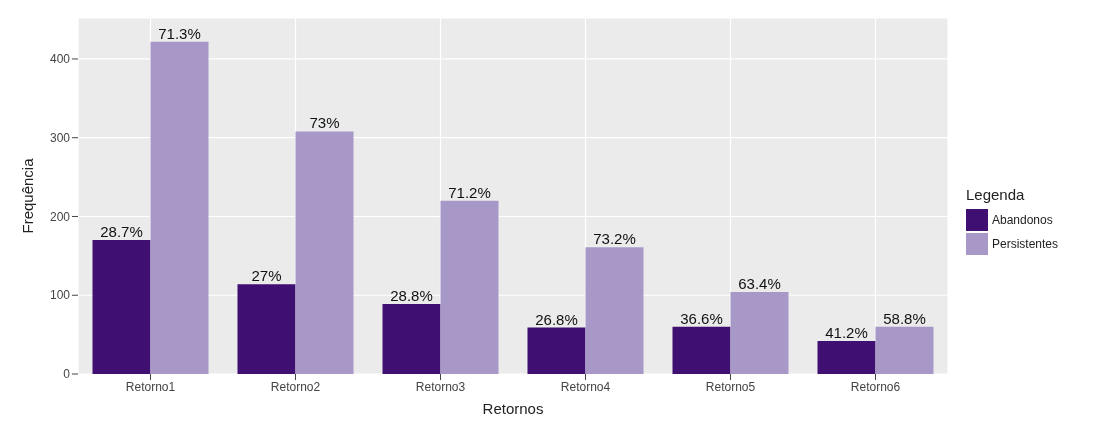  Describe the element at coordinates (295, 386) in the screenshot. I see `x-tick-label: Retorno2` at that location.